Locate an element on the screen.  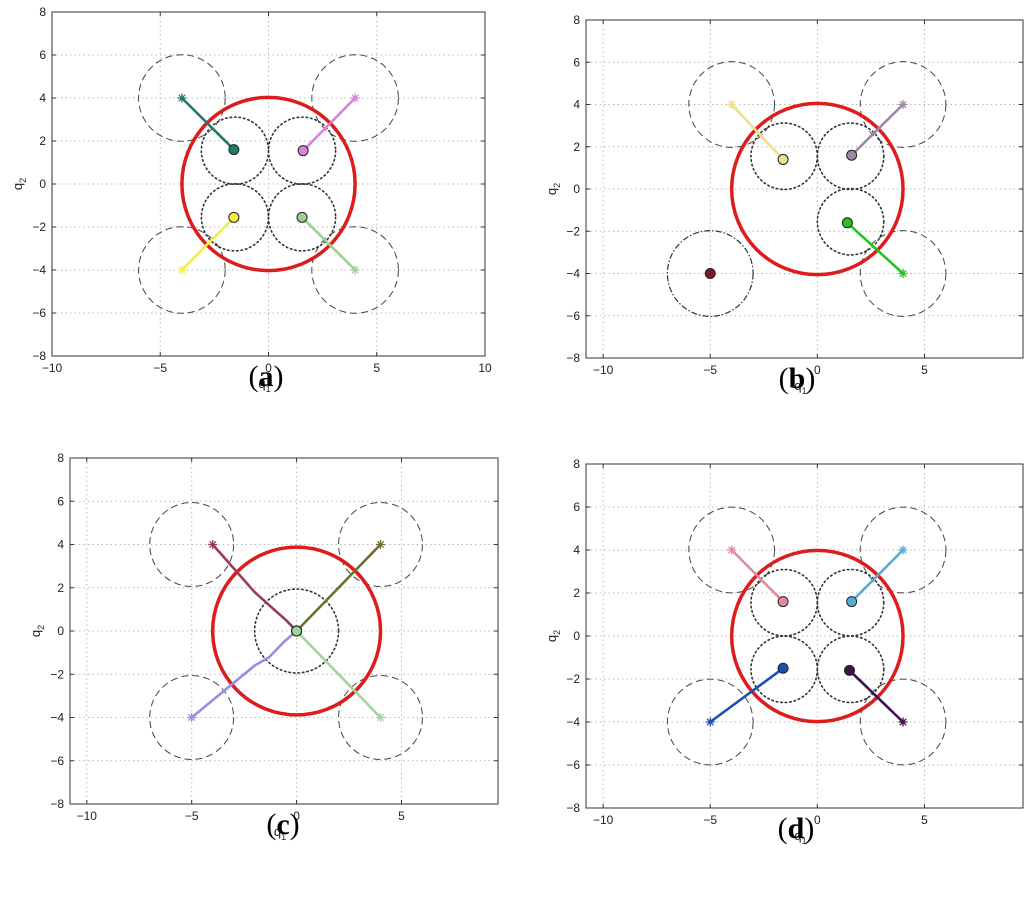
panel-caption: (a) is located at coordinates (266, 376).